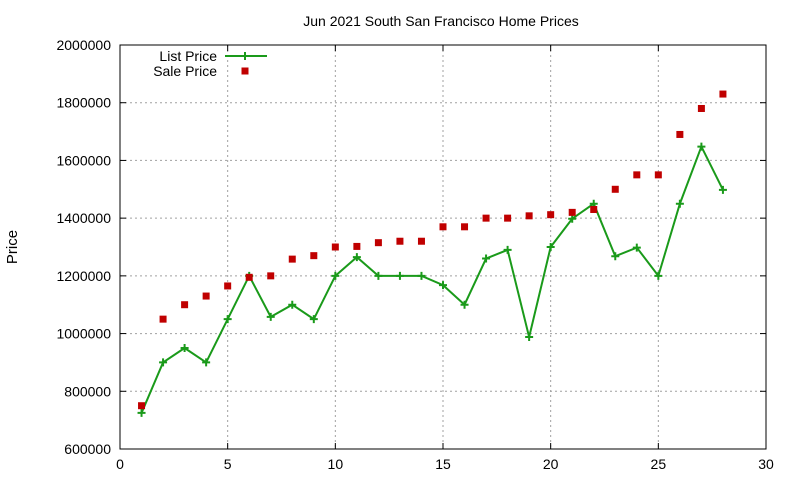 The width and height of the screenshot is (800, 480). Describe the element at coordinates (228, 464) in the screenshot. I see `x-tick-label: 5` at that location.